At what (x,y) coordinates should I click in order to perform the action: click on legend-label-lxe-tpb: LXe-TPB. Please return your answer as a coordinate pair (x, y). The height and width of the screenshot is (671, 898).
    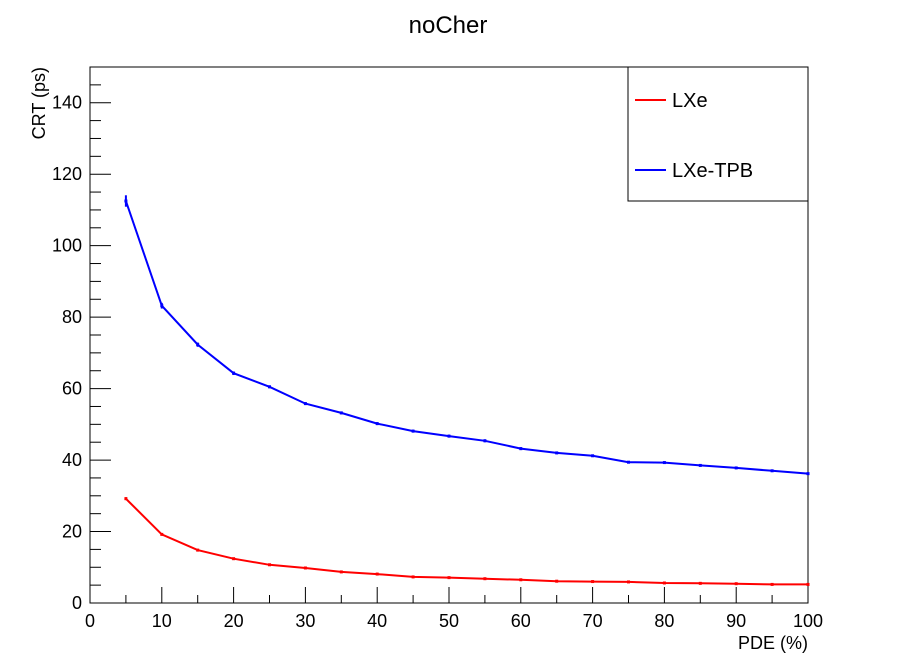
    Looking at the image, I should click on (712, 171).